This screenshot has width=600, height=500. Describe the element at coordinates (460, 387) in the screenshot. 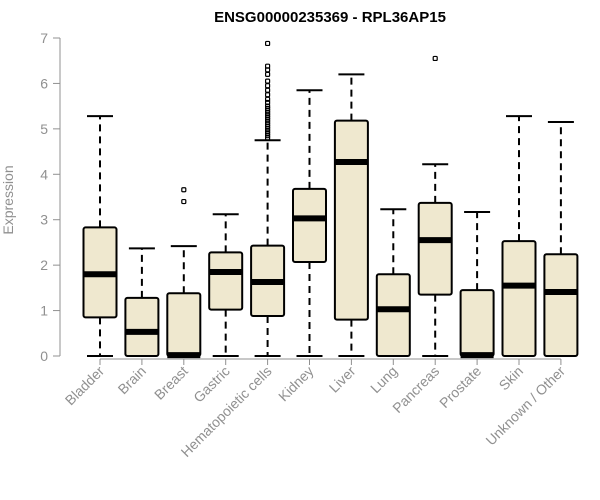

I see `x-tick-label: Prostate` at that location.